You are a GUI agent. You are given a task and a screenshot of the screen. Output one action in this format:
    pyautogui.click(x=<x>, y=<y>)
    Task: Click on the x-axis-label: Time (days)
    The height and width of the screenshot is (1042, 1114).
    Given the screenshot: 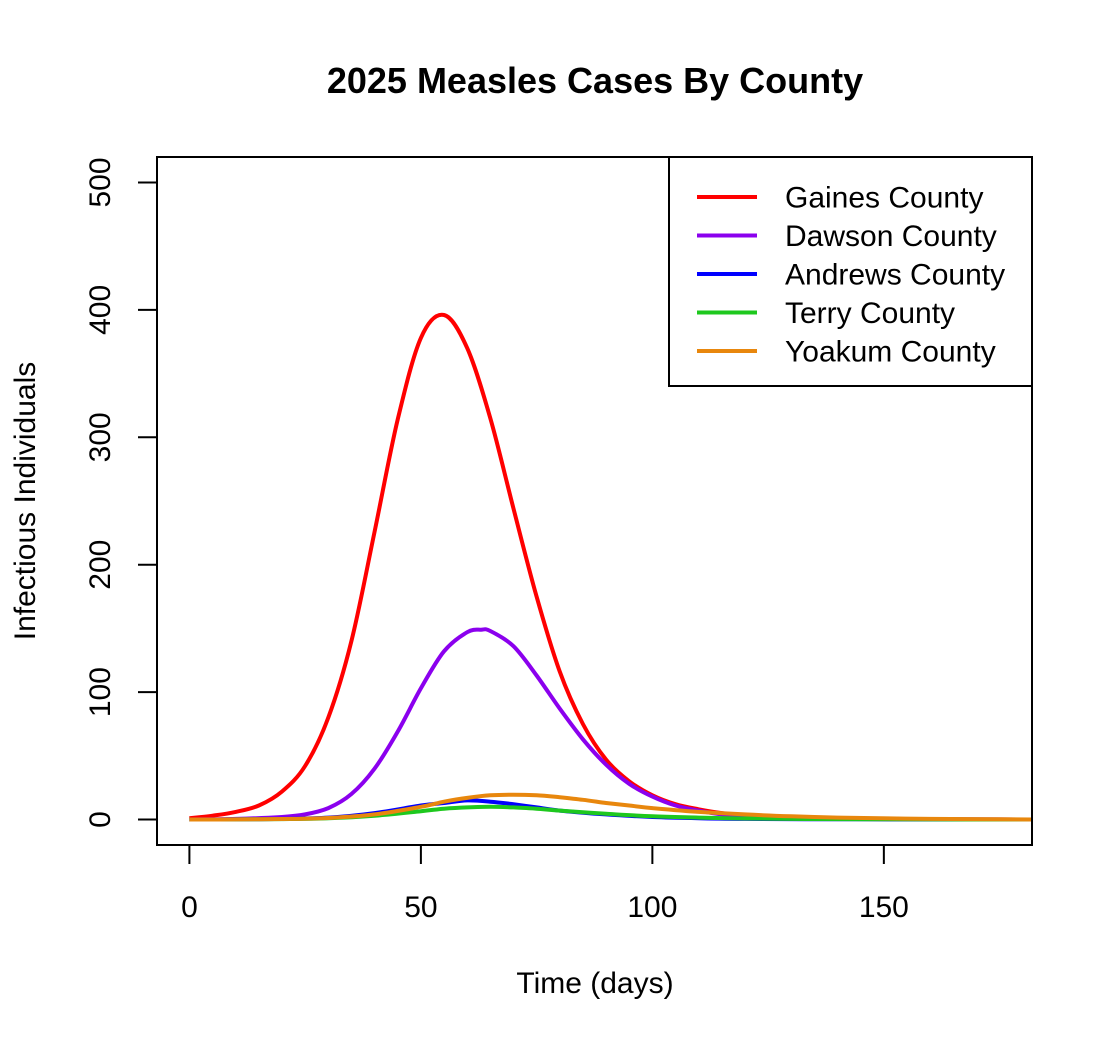 What is the action you would take?
    pyautogui.click(x=594, y=983)
    